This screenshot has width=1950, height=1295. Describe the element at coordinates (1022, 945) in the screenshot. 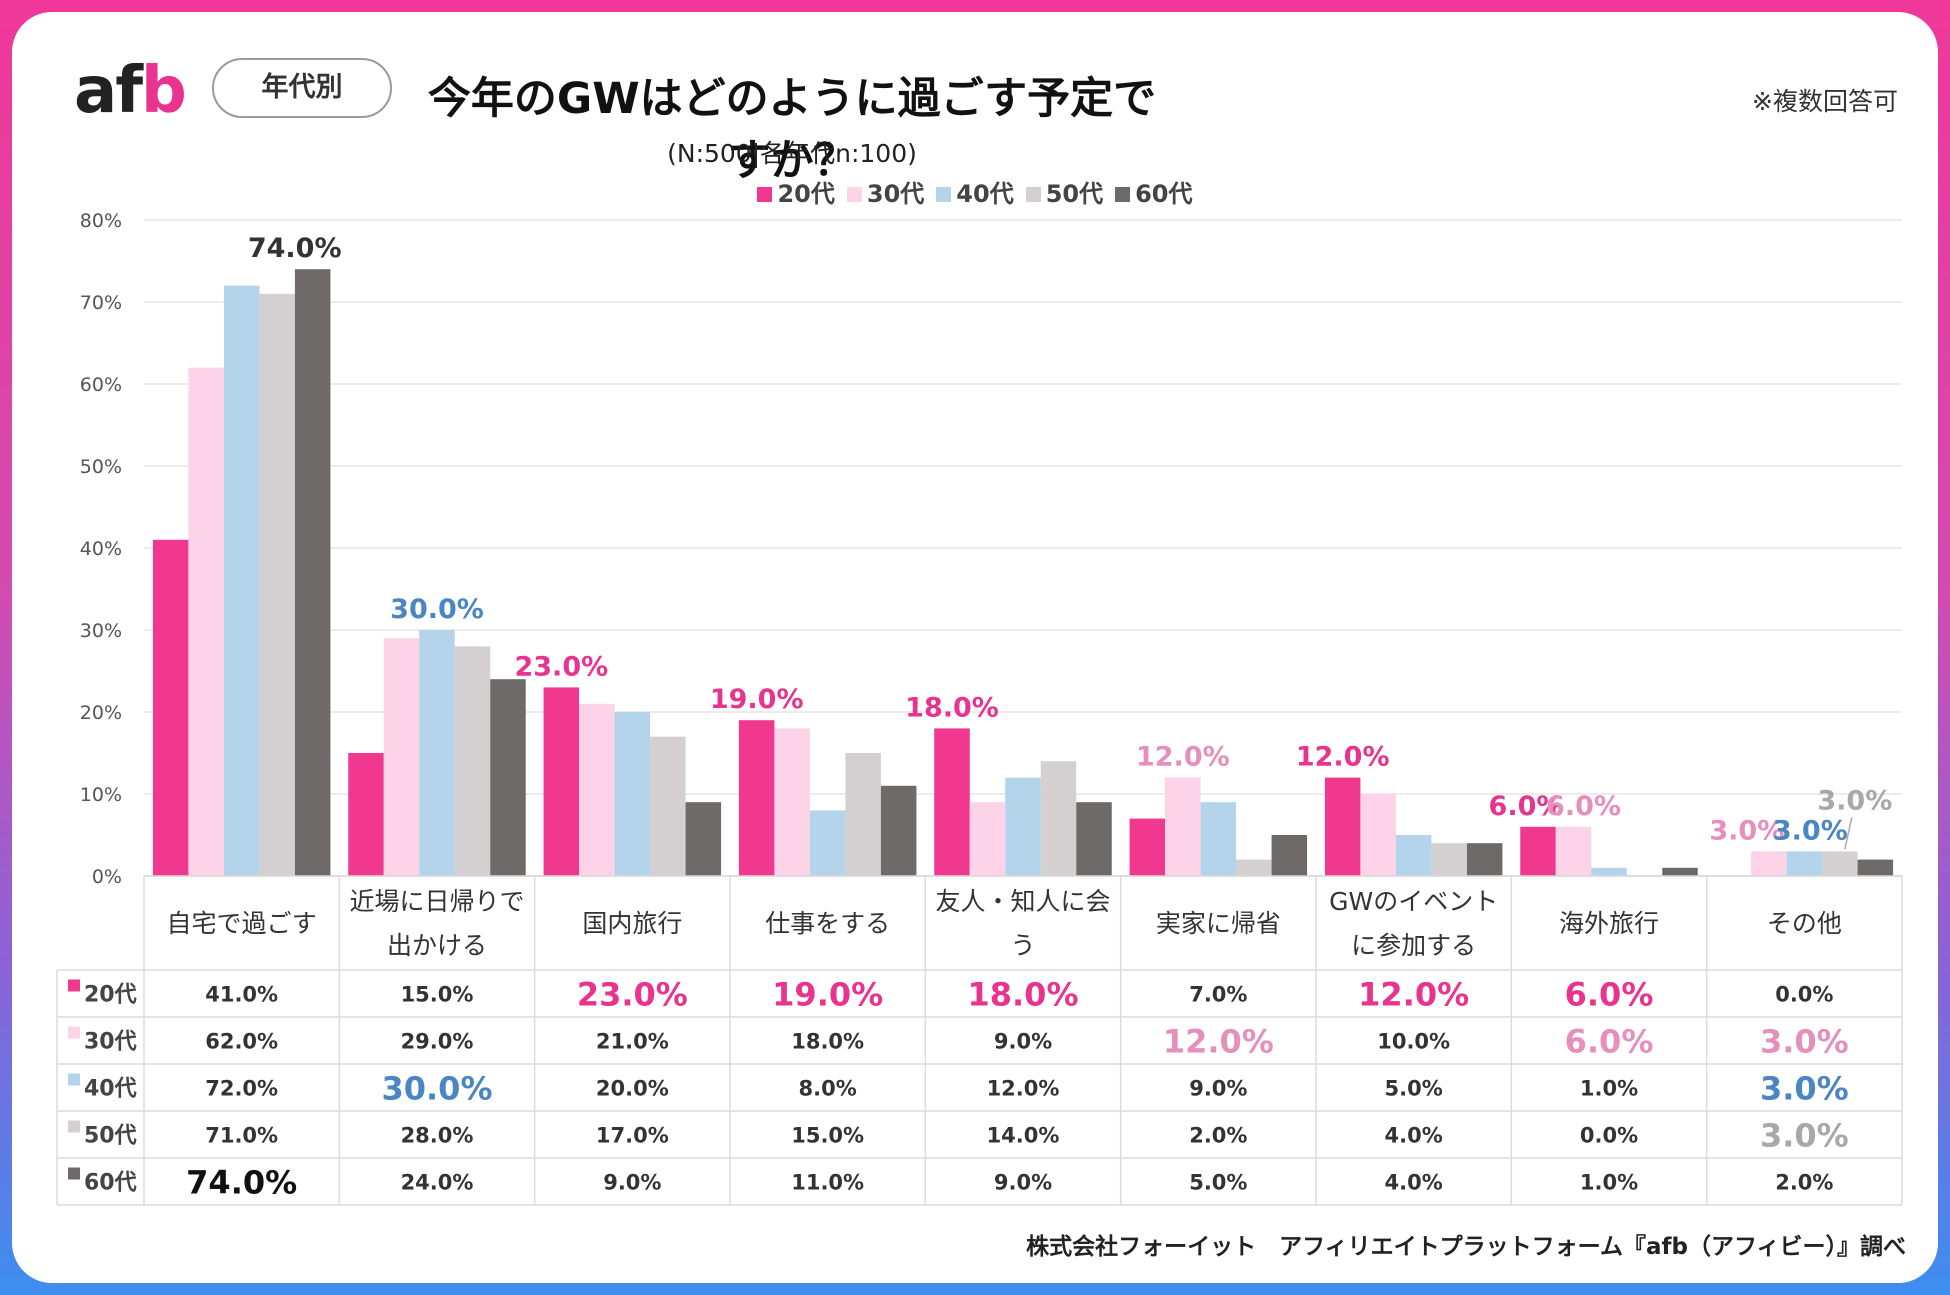

I see `category-label: う` at that location.